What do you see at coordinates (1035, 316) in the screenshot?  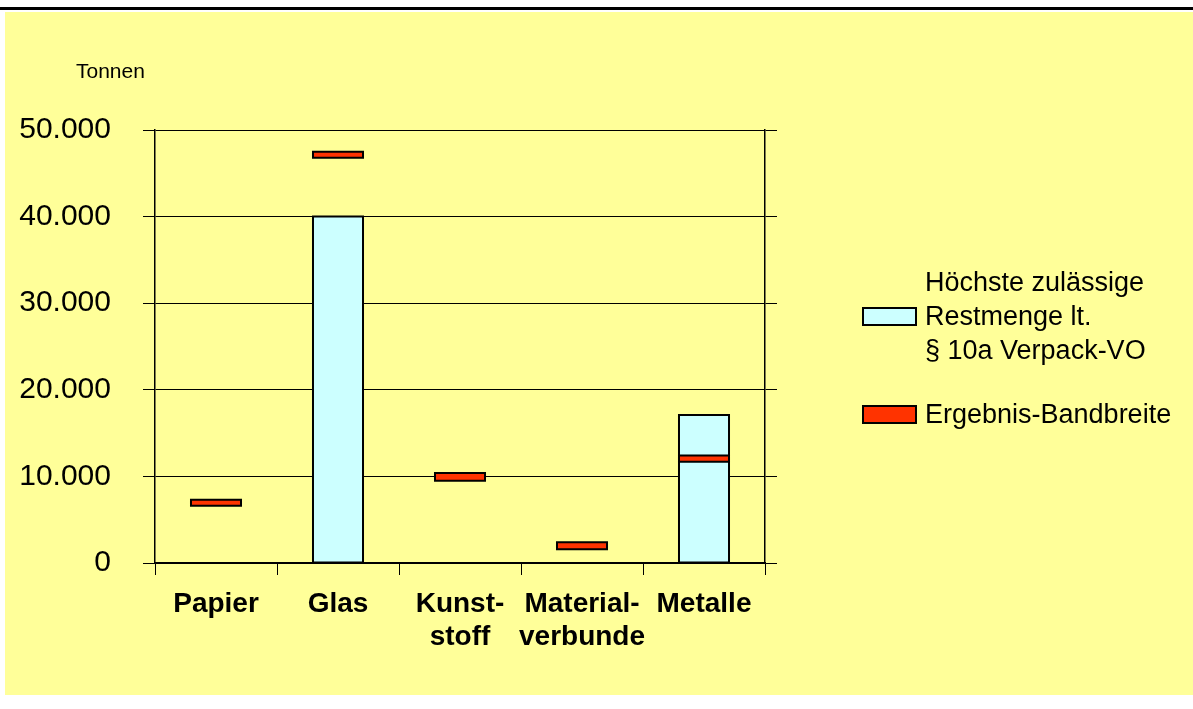 I see `legend-label: Höchste zulässige Restmenge lt. § 10a Verpack-VO` at bounding box center [1035, 316].